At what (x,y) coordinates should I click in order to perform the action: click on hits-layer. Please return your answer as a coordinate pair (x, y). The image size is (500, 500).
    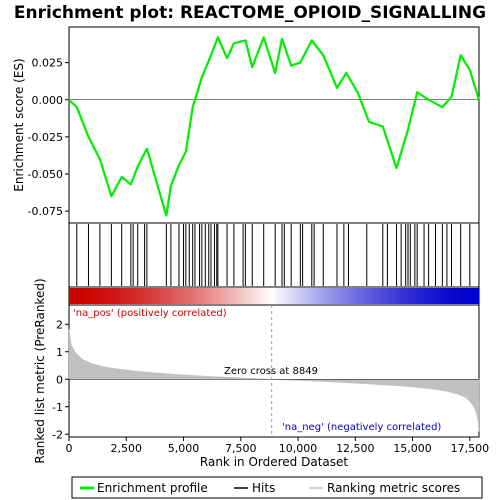
    Looking at the image, I should click on (273, 255).